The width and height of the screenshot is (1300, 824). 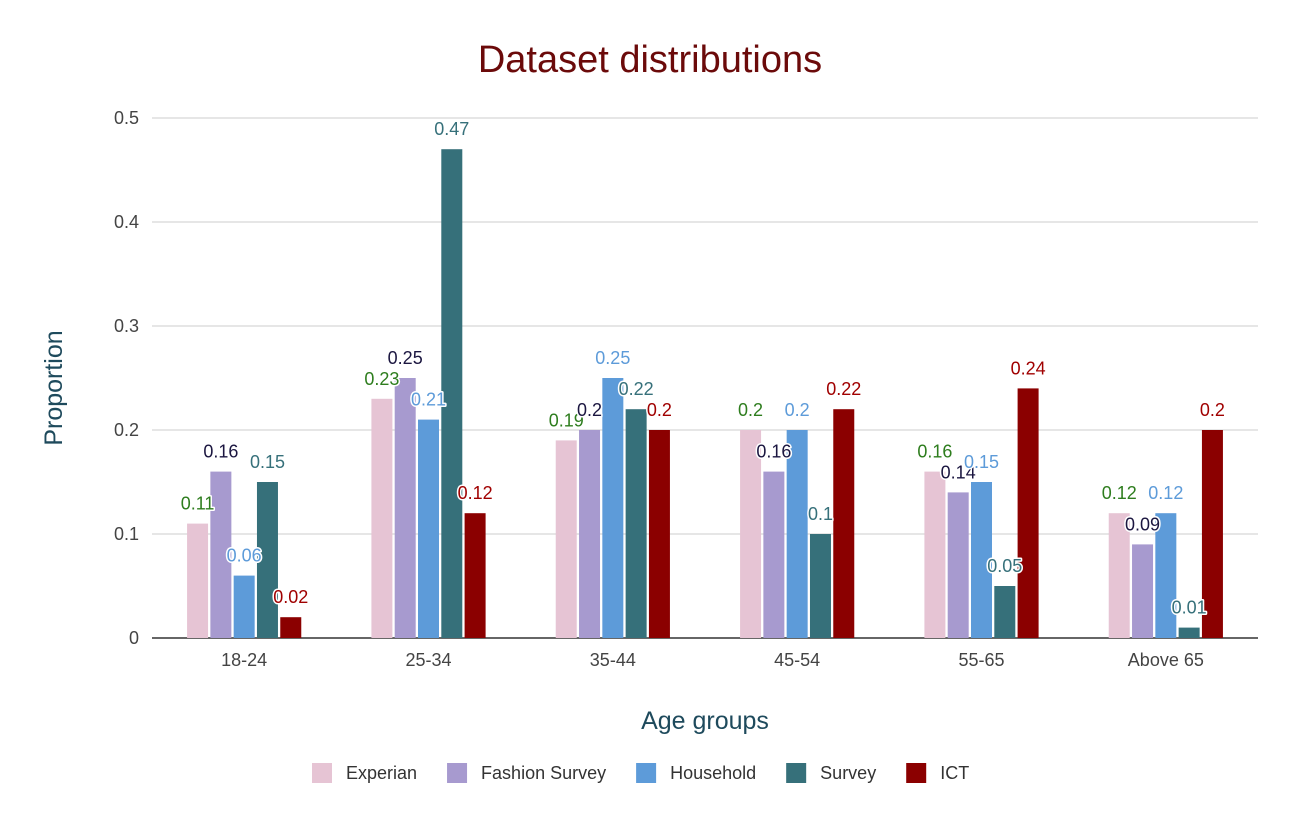 I want to click on data-label: 0.21, so click(x=428, y=400).